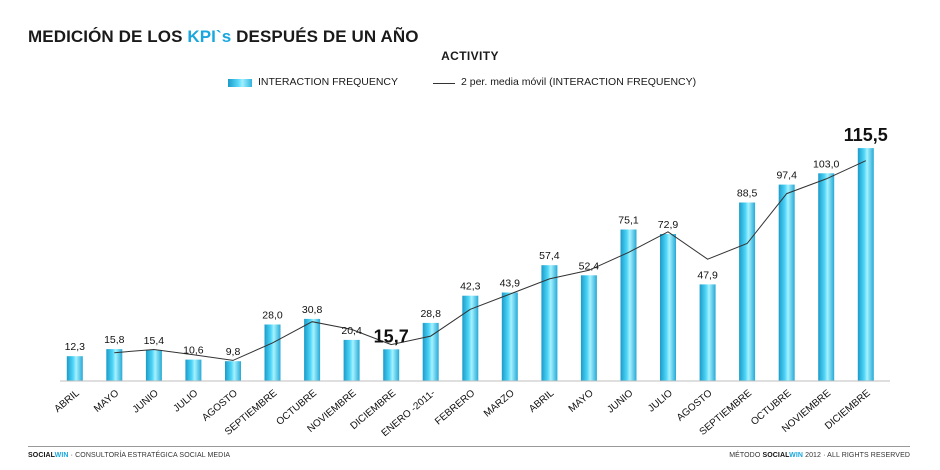 Image resolution: width=940 pixels, height=470 pixels. Describe the element at coordinates (61, 455) in the screenshot. I see `footer-brand-win: WIN` at that location.